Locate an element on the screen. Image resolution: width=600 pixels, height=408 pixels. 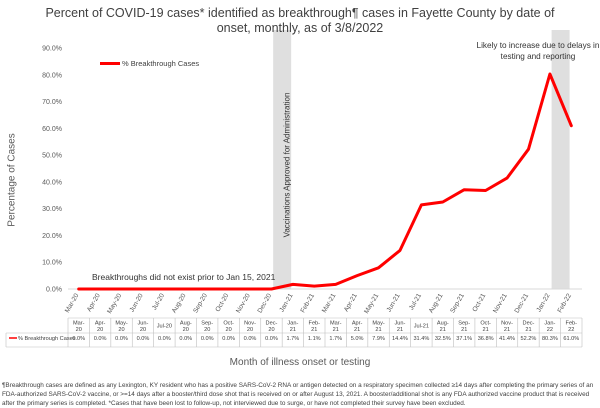
x-tick-label: Oct-20 is located at coordinates (222, 302).